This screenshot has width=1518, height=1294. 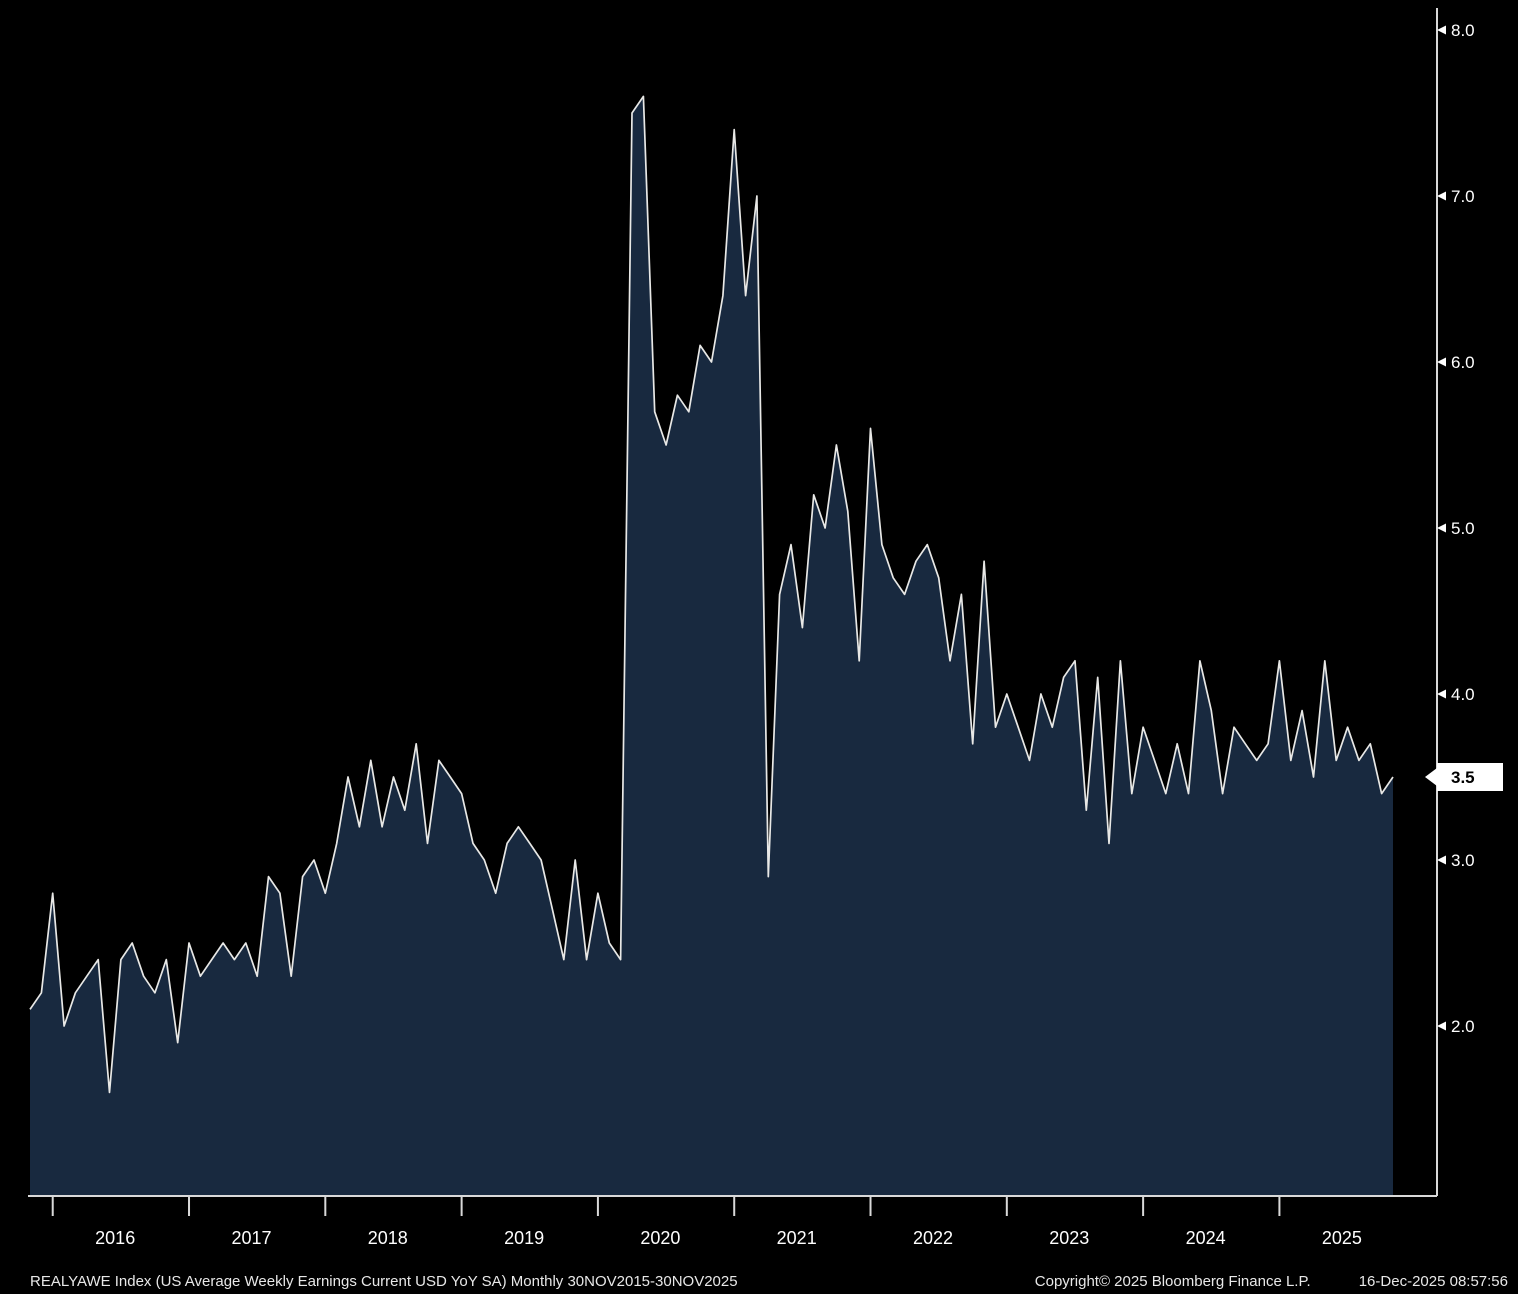 What do you see at coordinates (1431, 777) in the screenshot?
I see `last-value-arrow` at bounding box center [1431, 777].